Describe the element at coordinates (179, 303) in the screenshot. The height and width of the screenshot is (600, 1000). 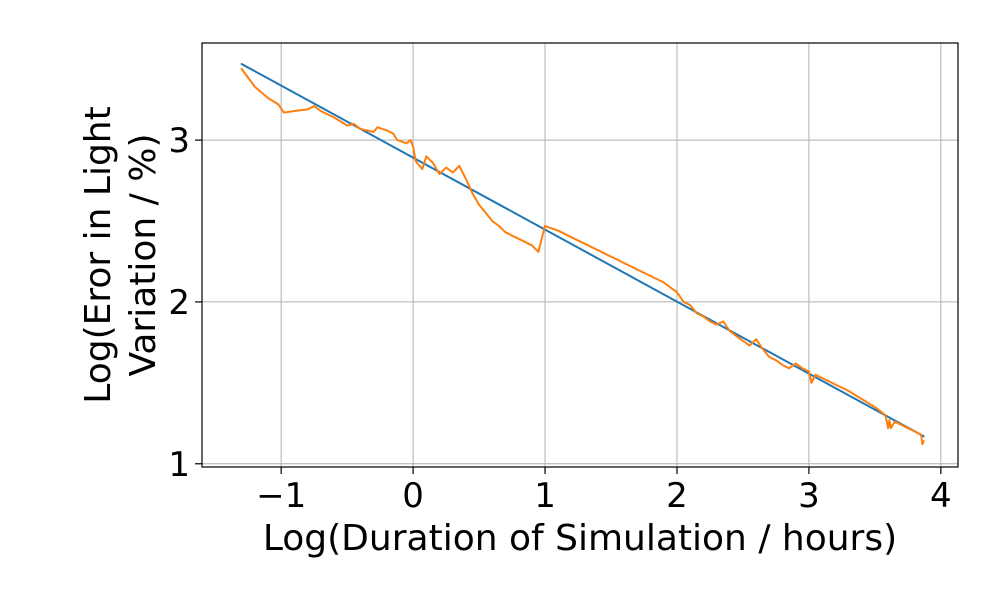
I see `y-tick-label: 2` at that location.